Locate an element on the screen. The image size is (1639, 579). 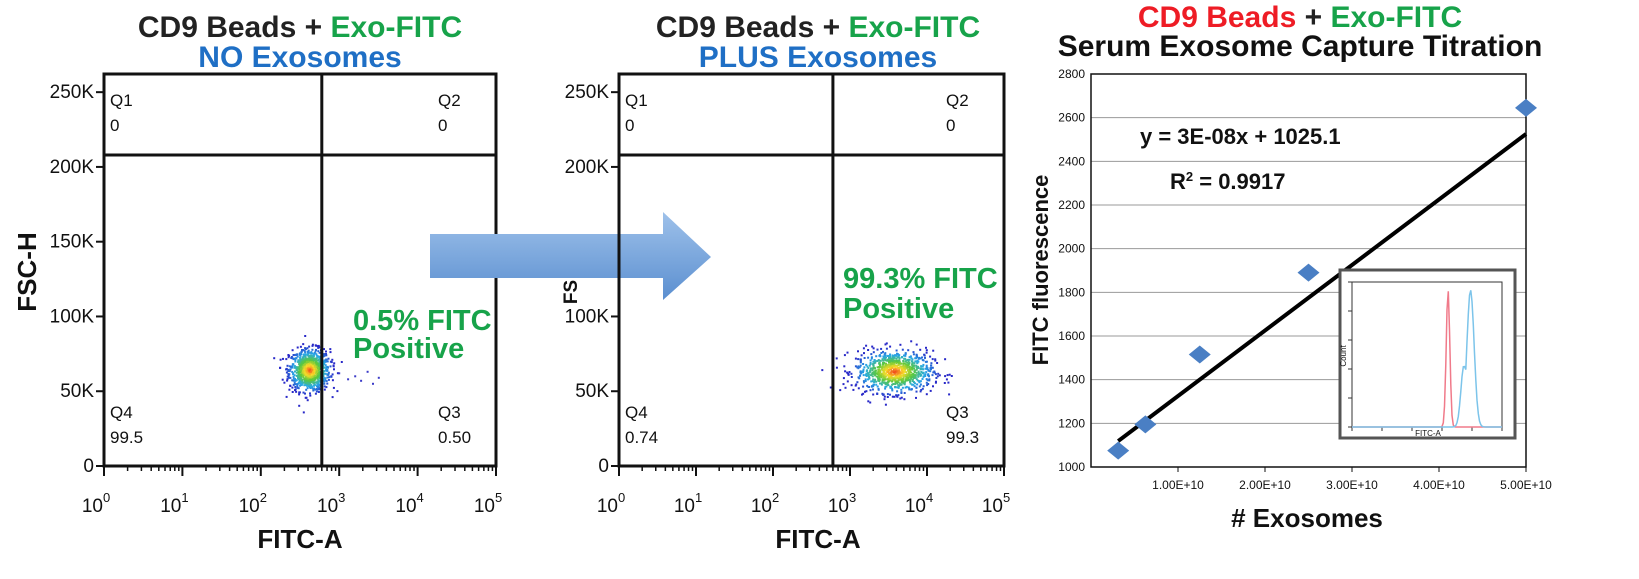
x-tick-label: 4.00E+10 is located at coordinates (1439, 485).